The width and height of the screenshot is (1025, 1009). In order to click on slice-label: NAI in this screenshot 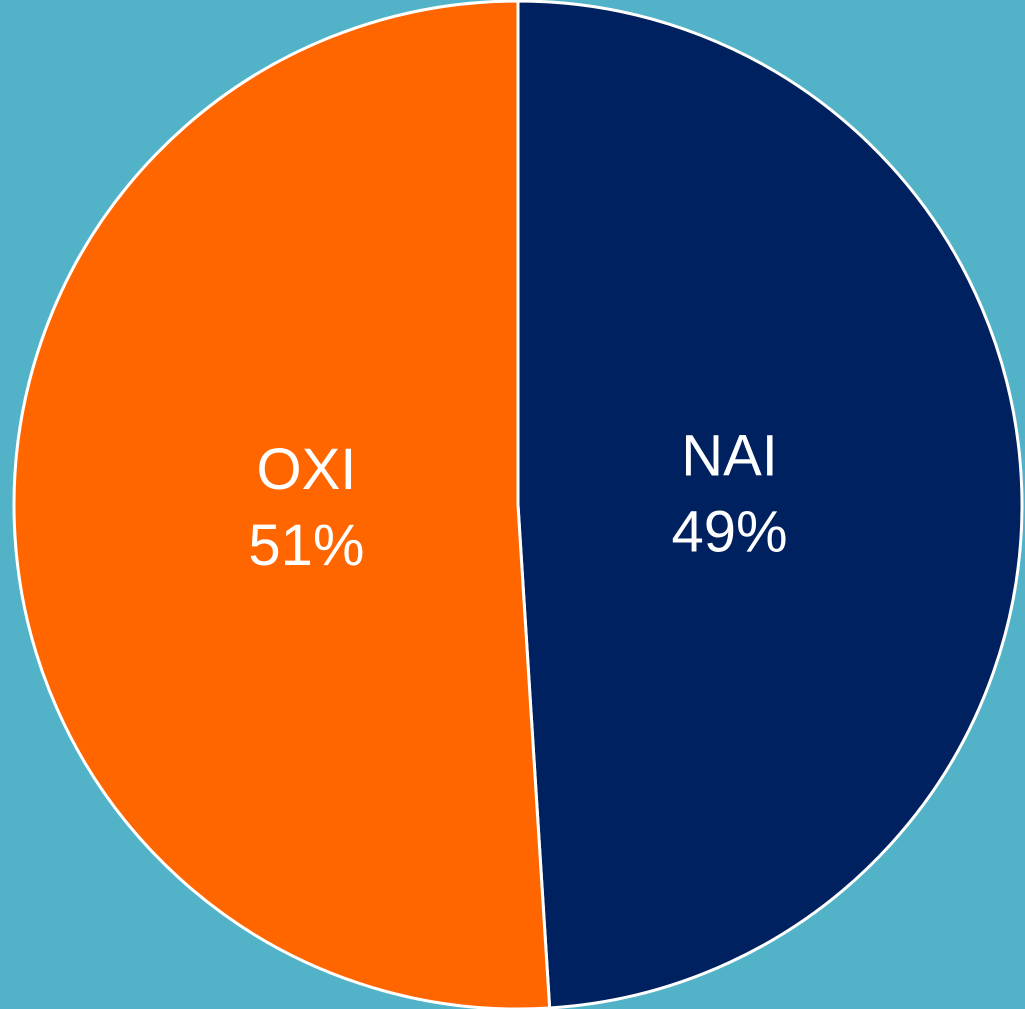, I will do `click(729, 456)`.